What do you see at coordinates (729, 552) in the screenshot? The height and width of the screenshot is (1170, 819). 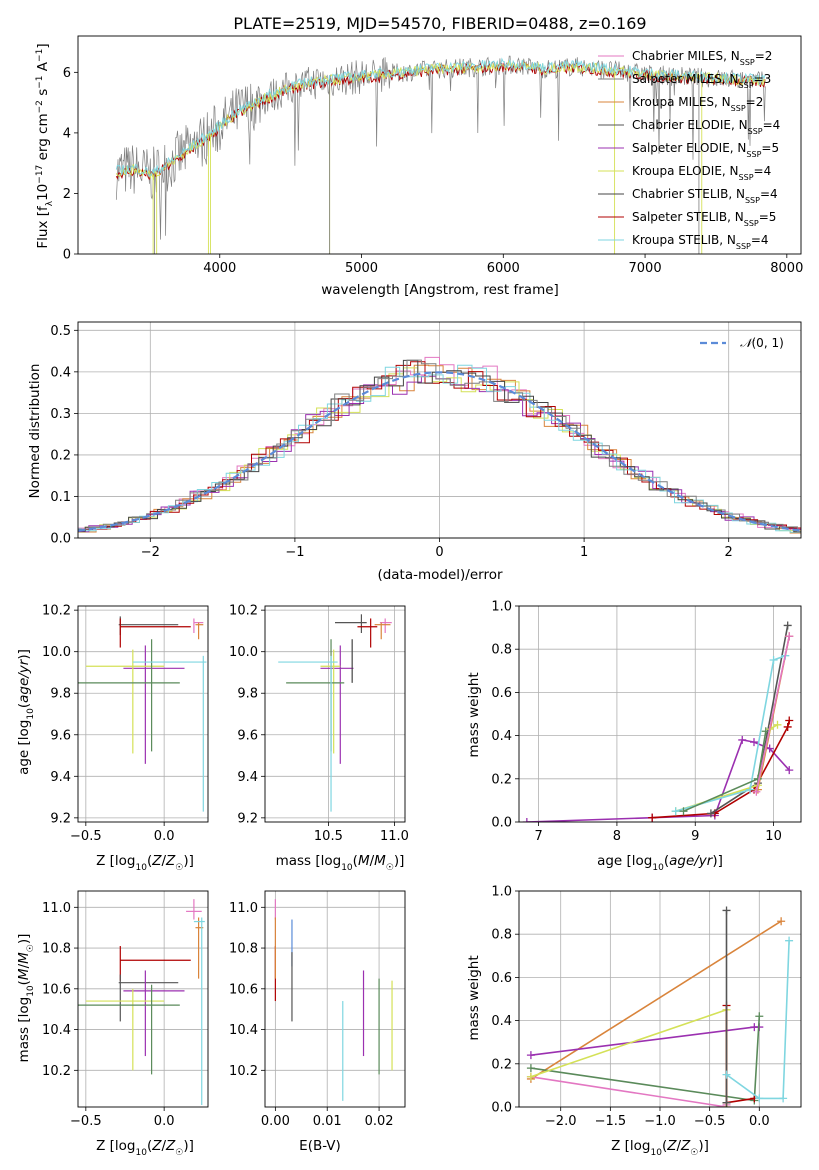 I see `x-tick-label: 2` at bounding box center [729, 552].